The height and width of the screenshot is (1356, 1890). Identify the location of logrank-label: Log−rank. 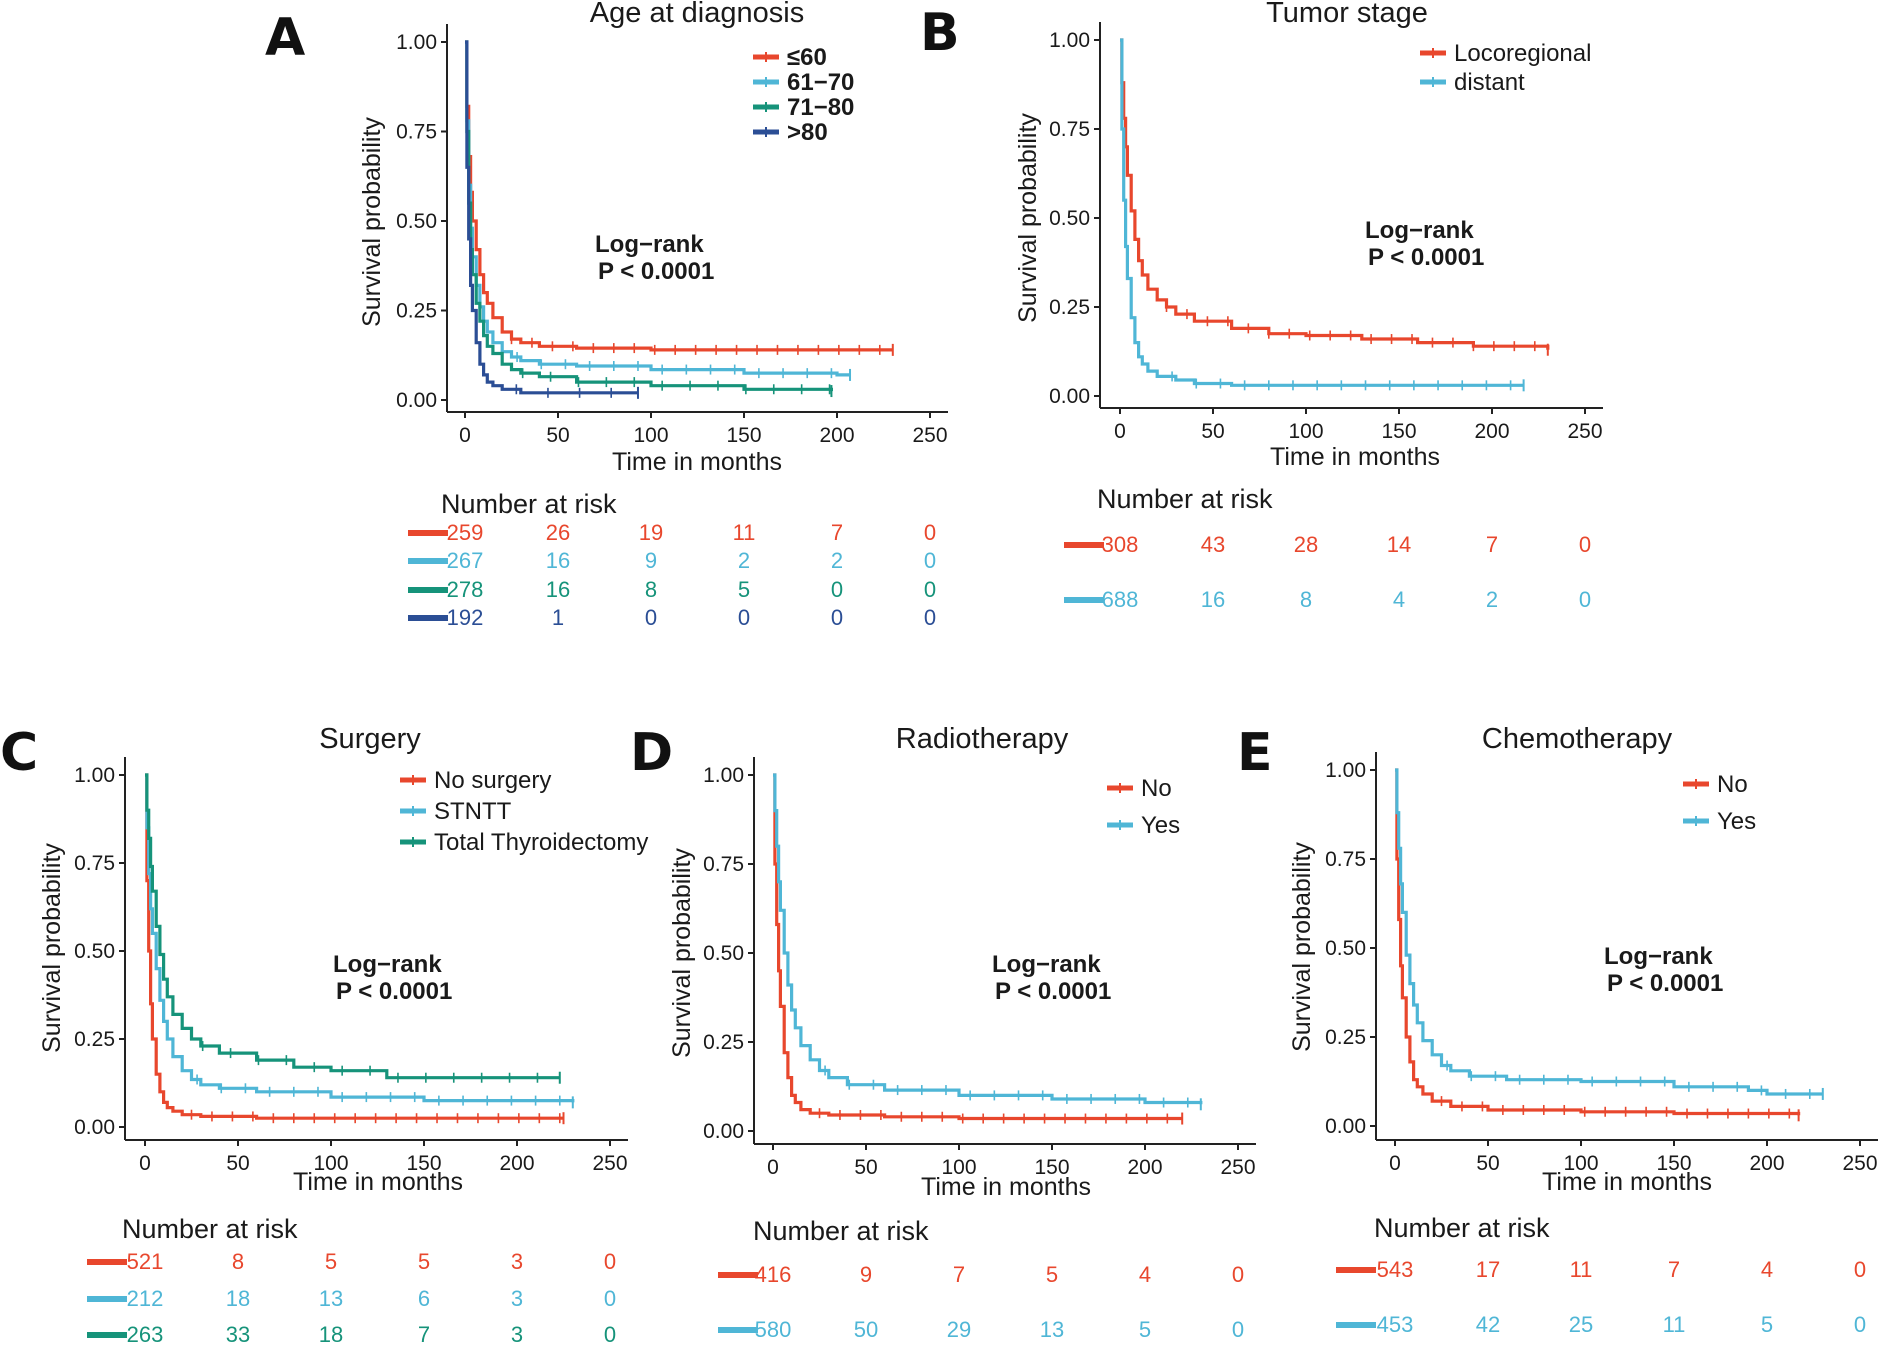
(1046, 964).